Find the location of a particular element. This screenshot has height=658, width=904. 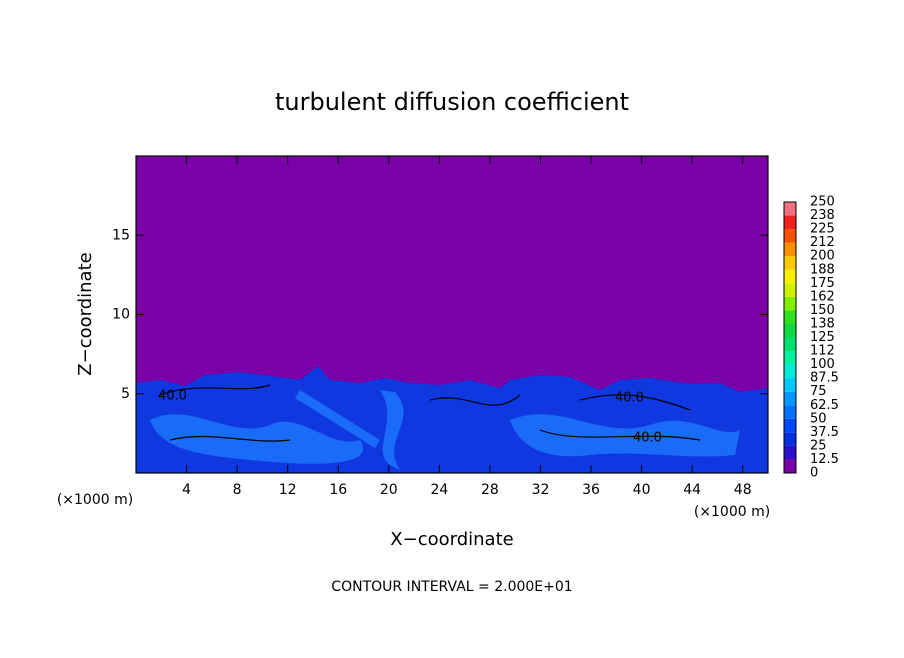

colorbar-label: 12.5 is located at coordinates (824, 459).